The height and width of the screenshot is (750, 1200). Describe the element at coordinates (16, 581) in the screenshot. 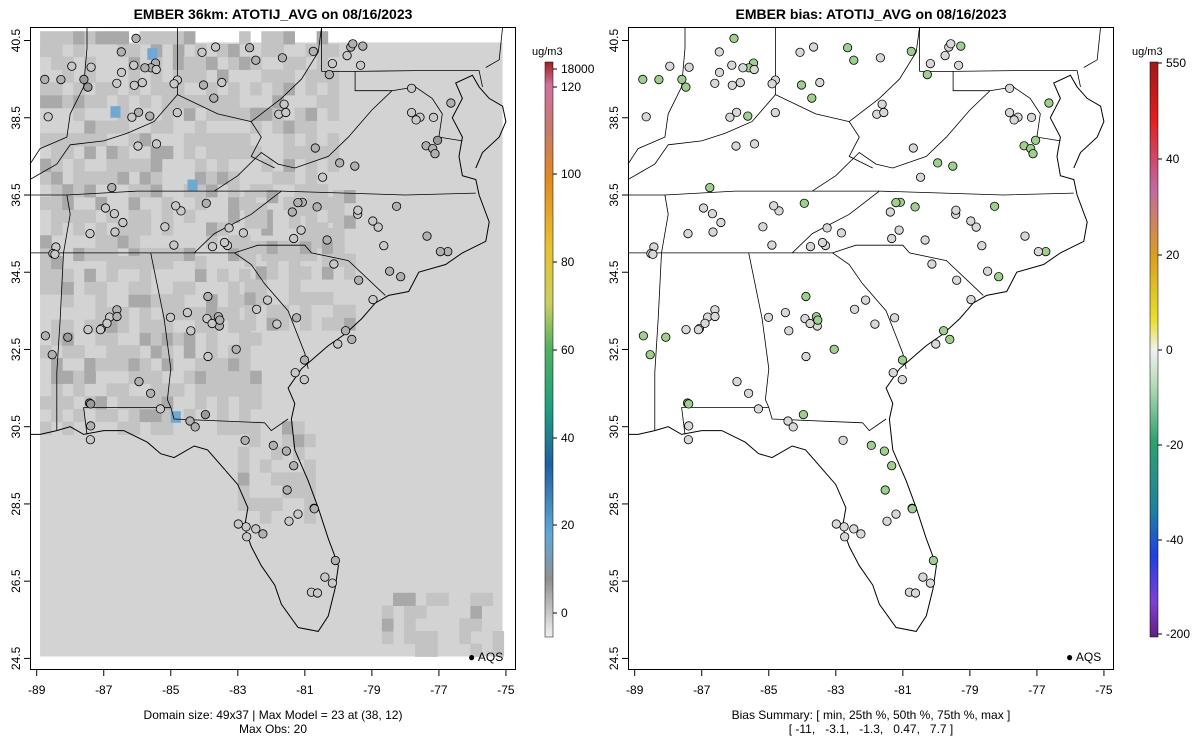

I see `y-tick-label: 26.5` at that location.